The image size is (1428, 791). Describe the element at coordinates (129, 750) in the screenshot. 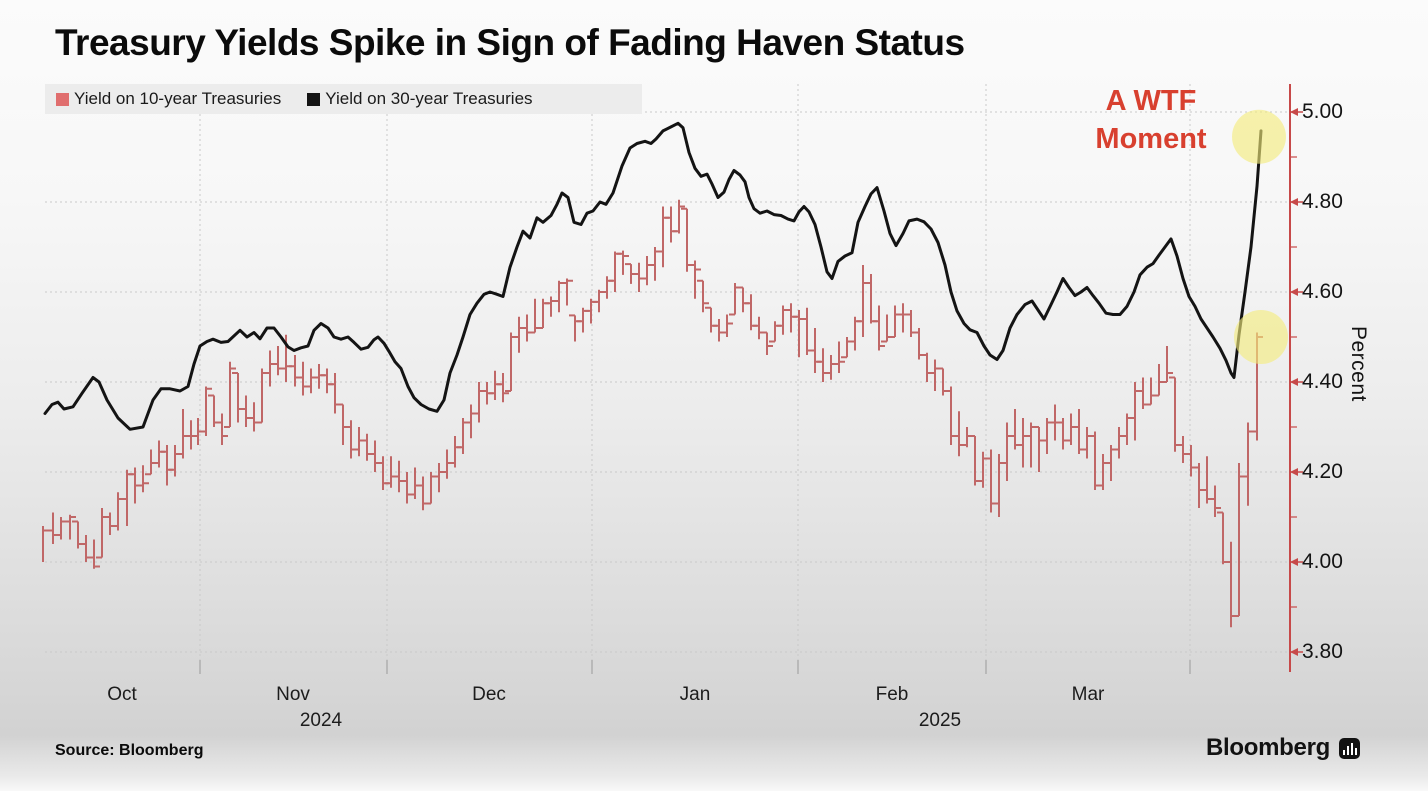

I see `source-credit: Source: Bloomberg` at that location.